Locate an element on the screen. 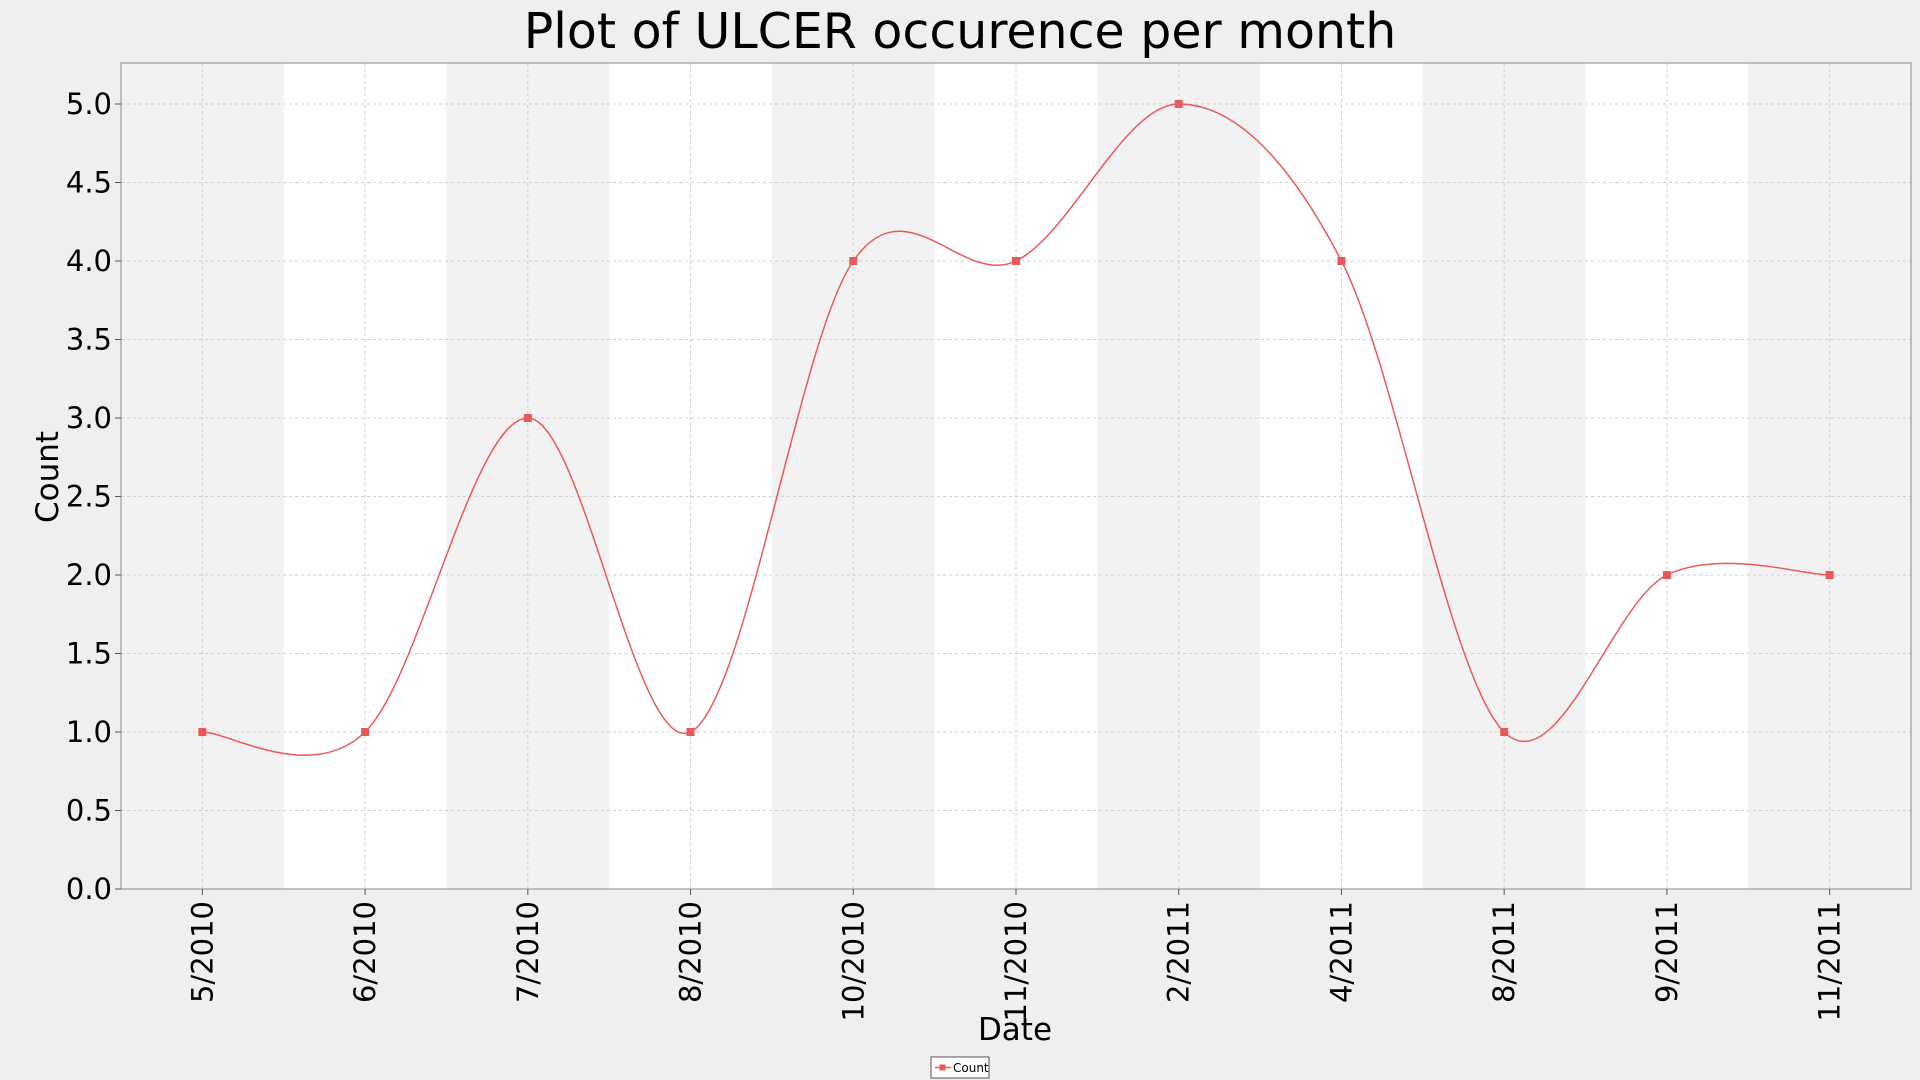 The width and height of the screenshot is (1920, 1080). y-axis-title: Count is located at coordinates (48, 477).